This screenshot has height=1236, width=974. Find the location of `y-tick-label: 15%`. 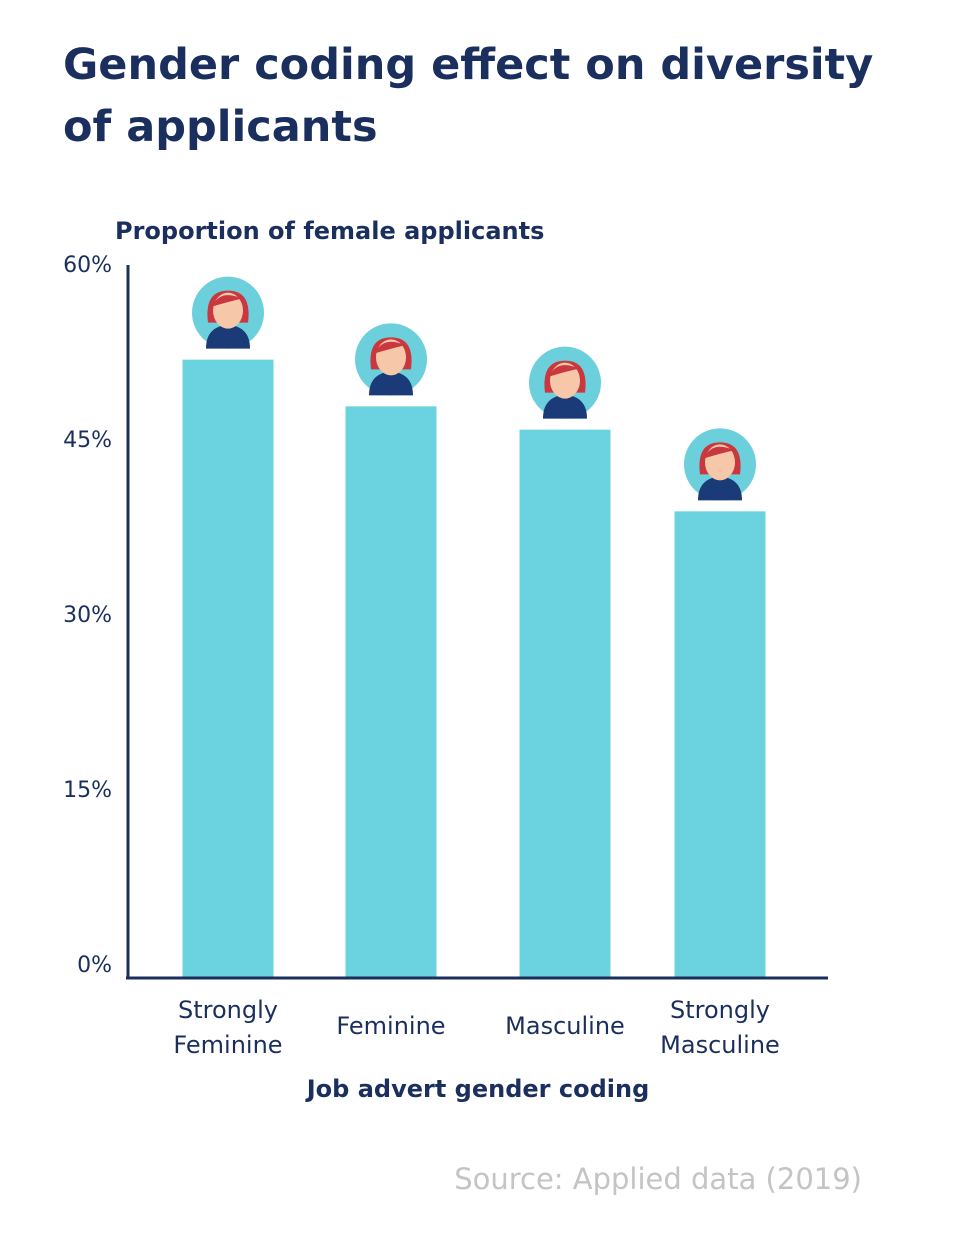

y-tick-label: 15% is located at coordinates (87, 790).